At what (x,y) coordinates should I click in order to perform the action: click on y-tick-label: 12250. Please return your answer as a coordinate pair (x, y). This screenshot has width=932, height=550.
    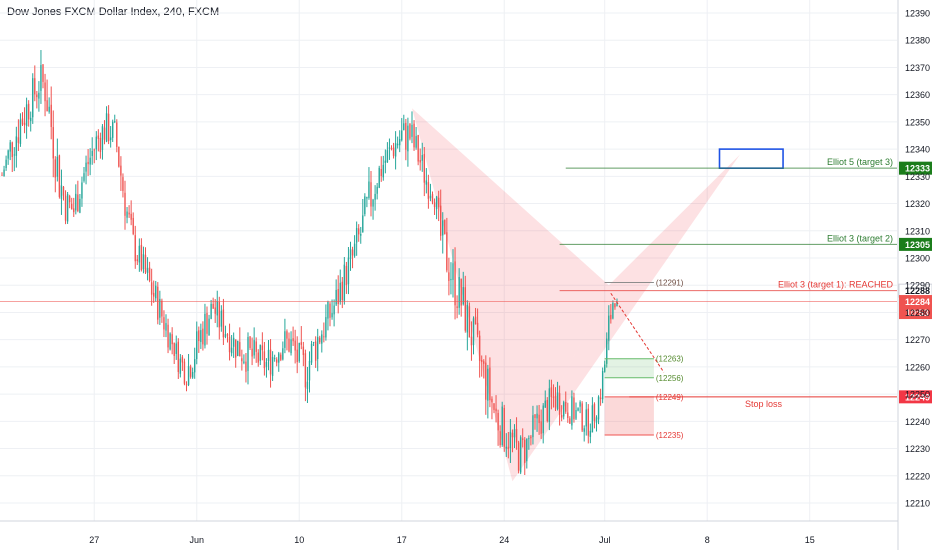
    Looking at the image, I should click on (917, 395).